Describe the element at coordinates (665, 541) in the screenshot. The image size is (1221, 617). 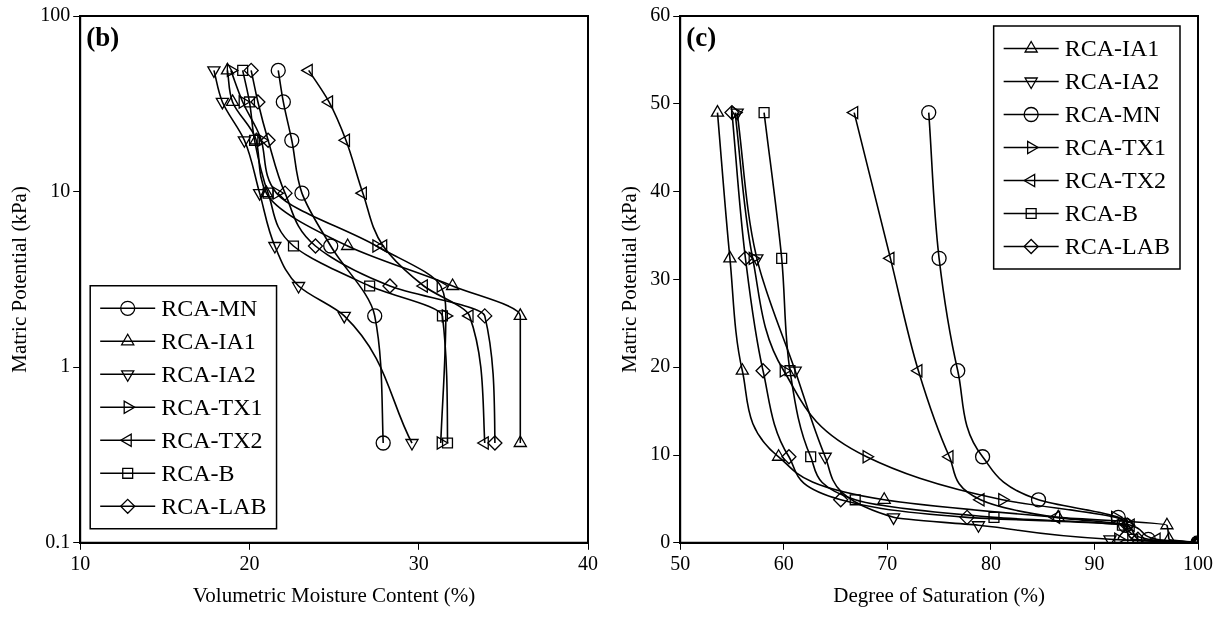
I see `y-tick-label: 0` at that location.